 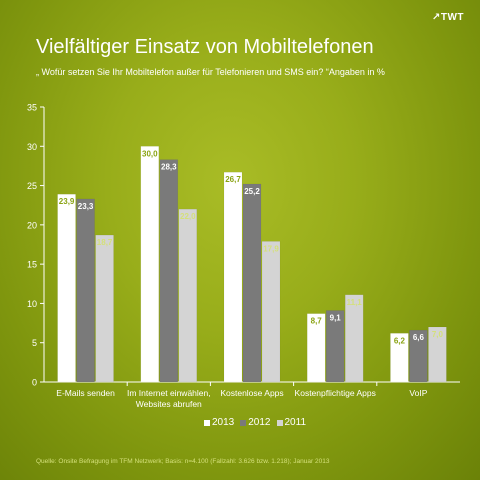 I want to click on x-category-label-2: Kostenlose Apps, so click(x=251, y=393).